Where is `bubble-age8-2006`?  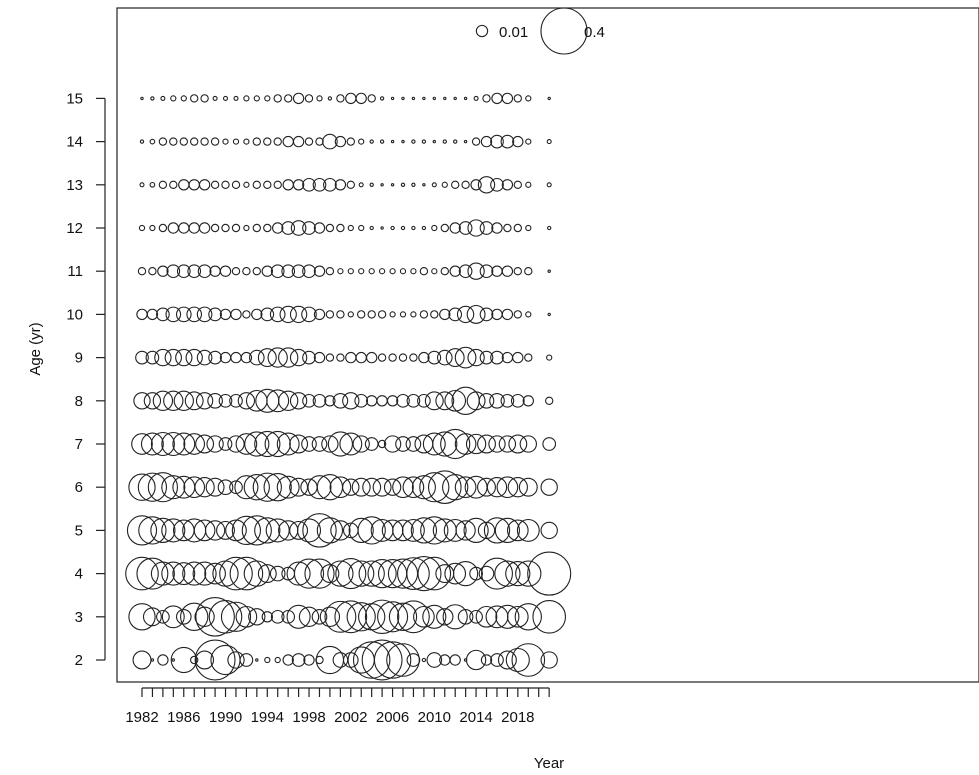 bubble-age8-2006 is located at coordinates (392, 401).